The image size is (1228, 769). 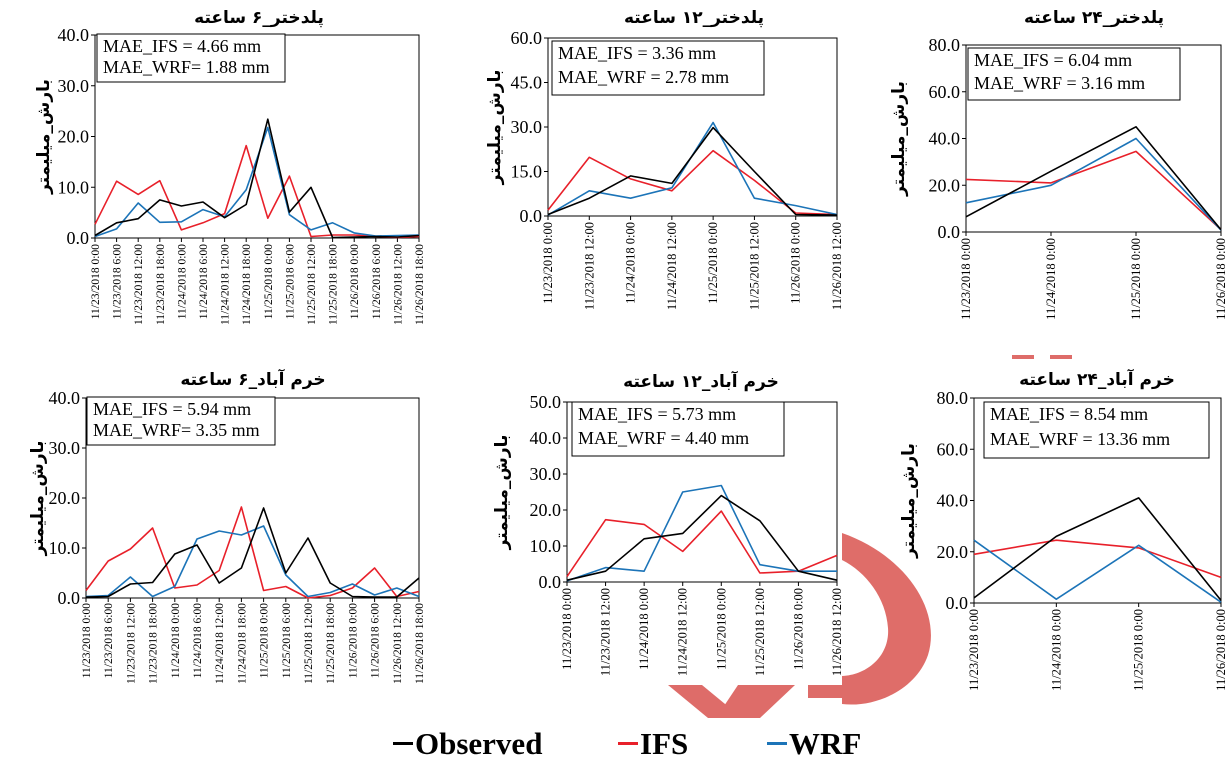 I want to click on annotation-text: MAE_WRF= 1.88 mm, so click(x=186, y=67).